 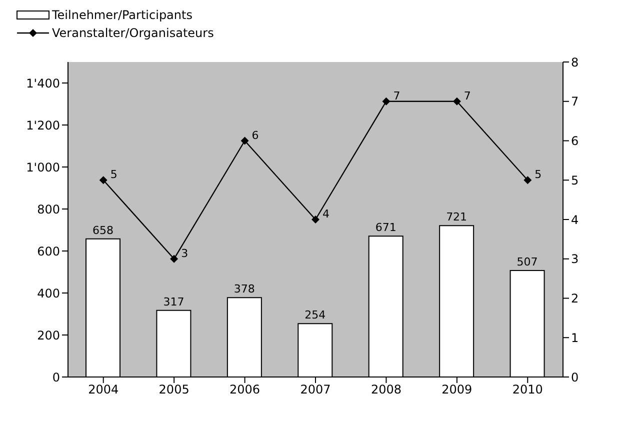 I want to click on y-tick-label: 400, so click(x=48, y=293).